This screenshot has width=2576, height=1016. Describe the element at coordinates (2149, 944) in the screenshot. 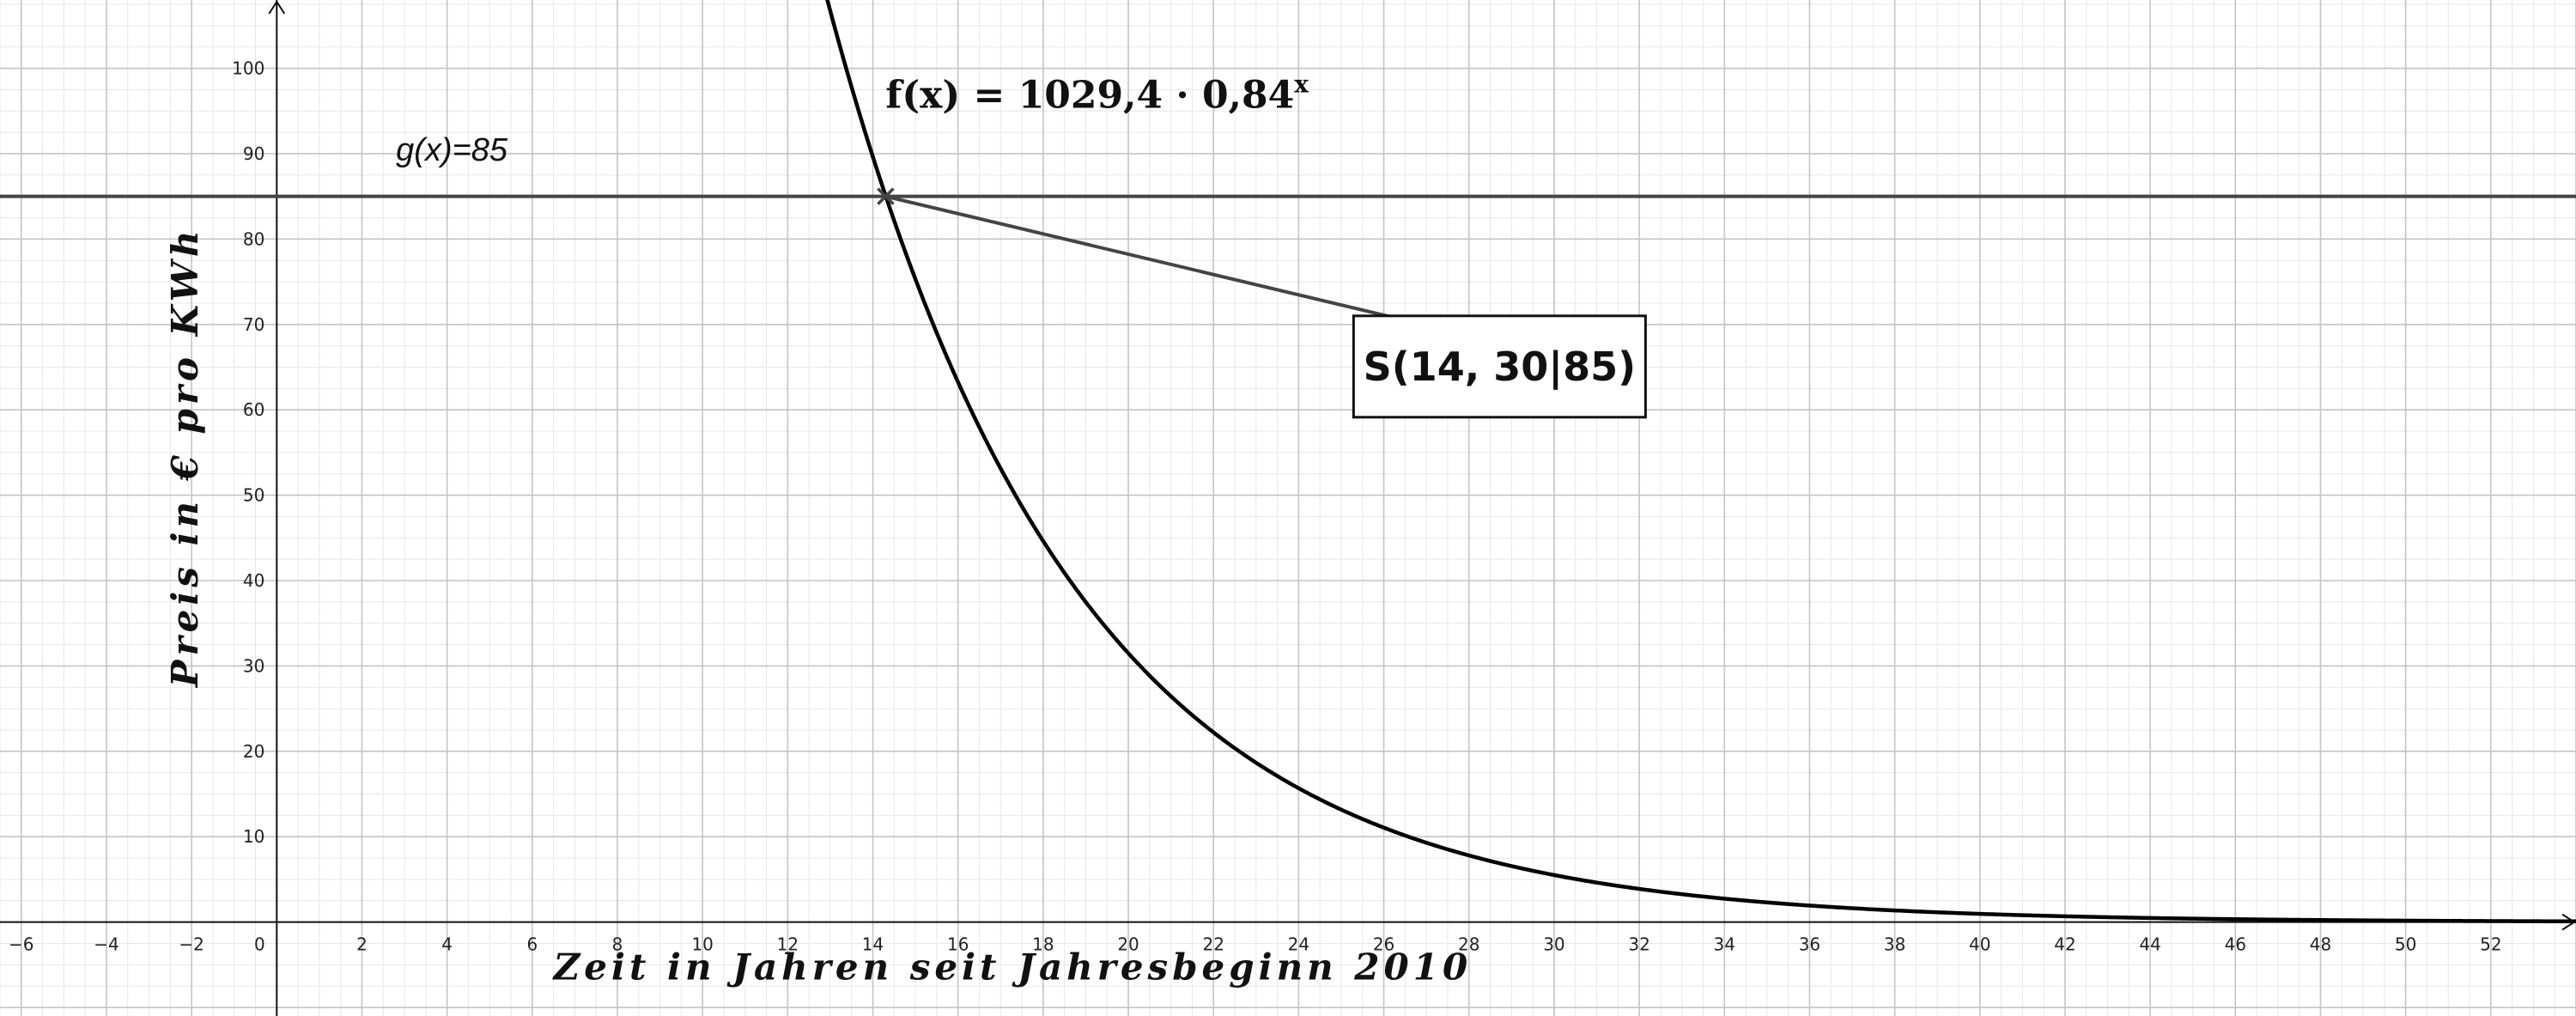

I see `x-tick-label: 44` at that location.